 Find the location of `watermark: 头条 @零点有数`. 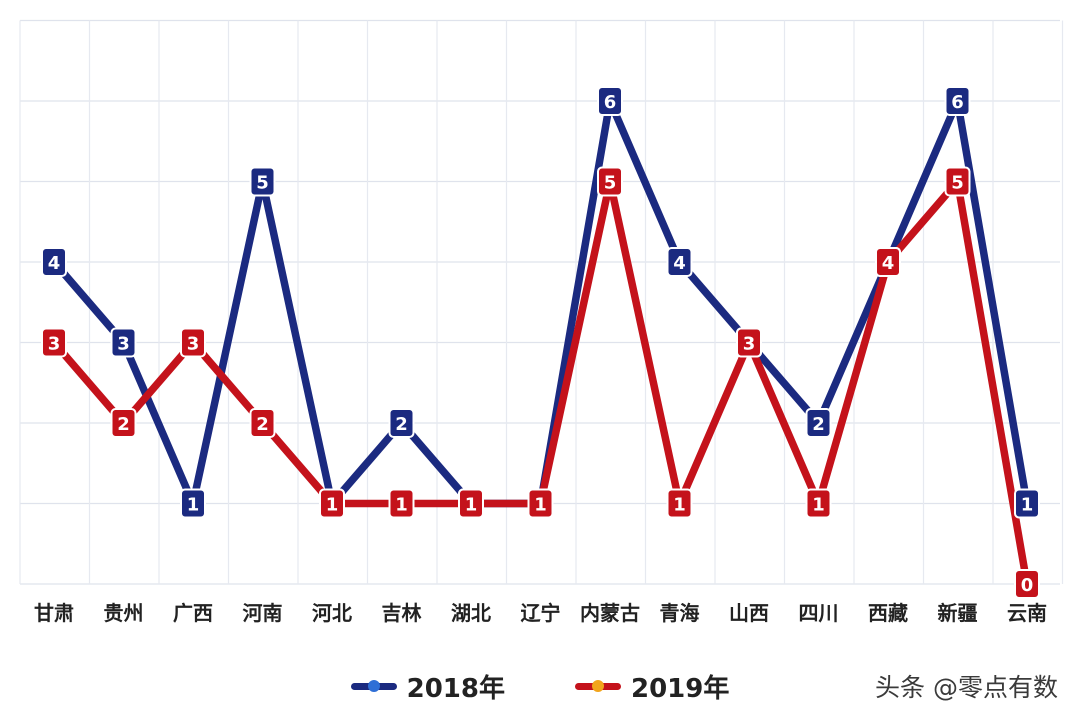

watermark: 头条 @零点有数 is located at coordinates (966, 687).